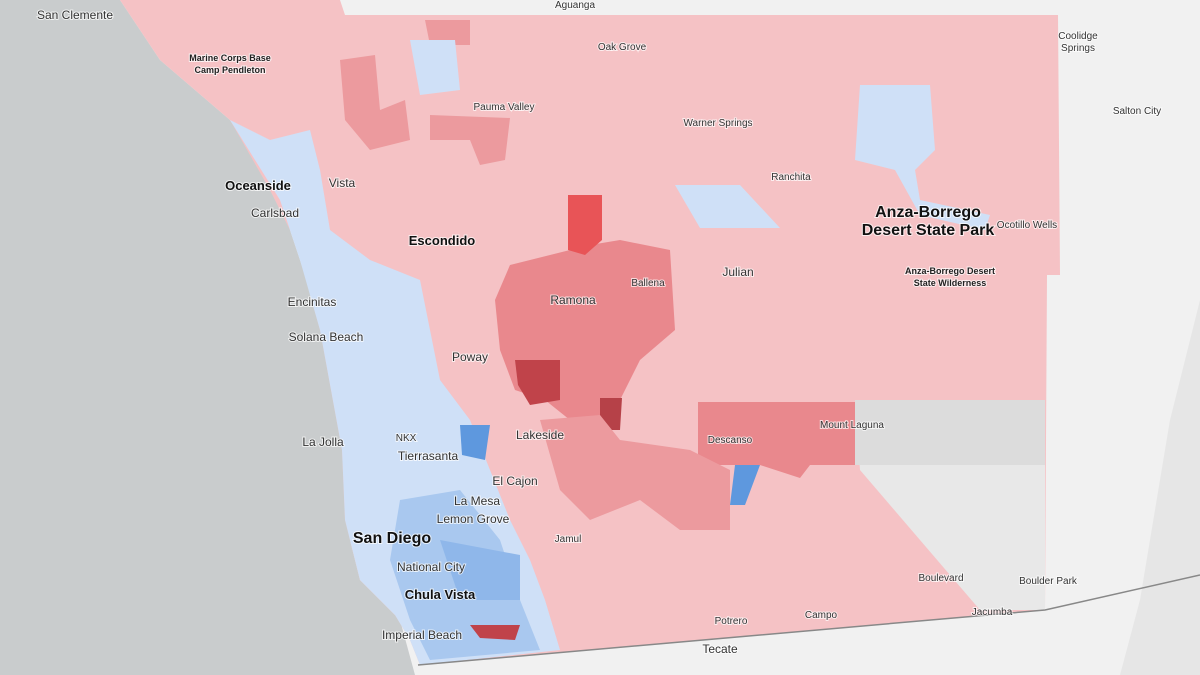 The image size is (1200, 675). Describe the element at coordinates (75, 15) in the screenshot. I see `place-label: San Clemente` at that location.